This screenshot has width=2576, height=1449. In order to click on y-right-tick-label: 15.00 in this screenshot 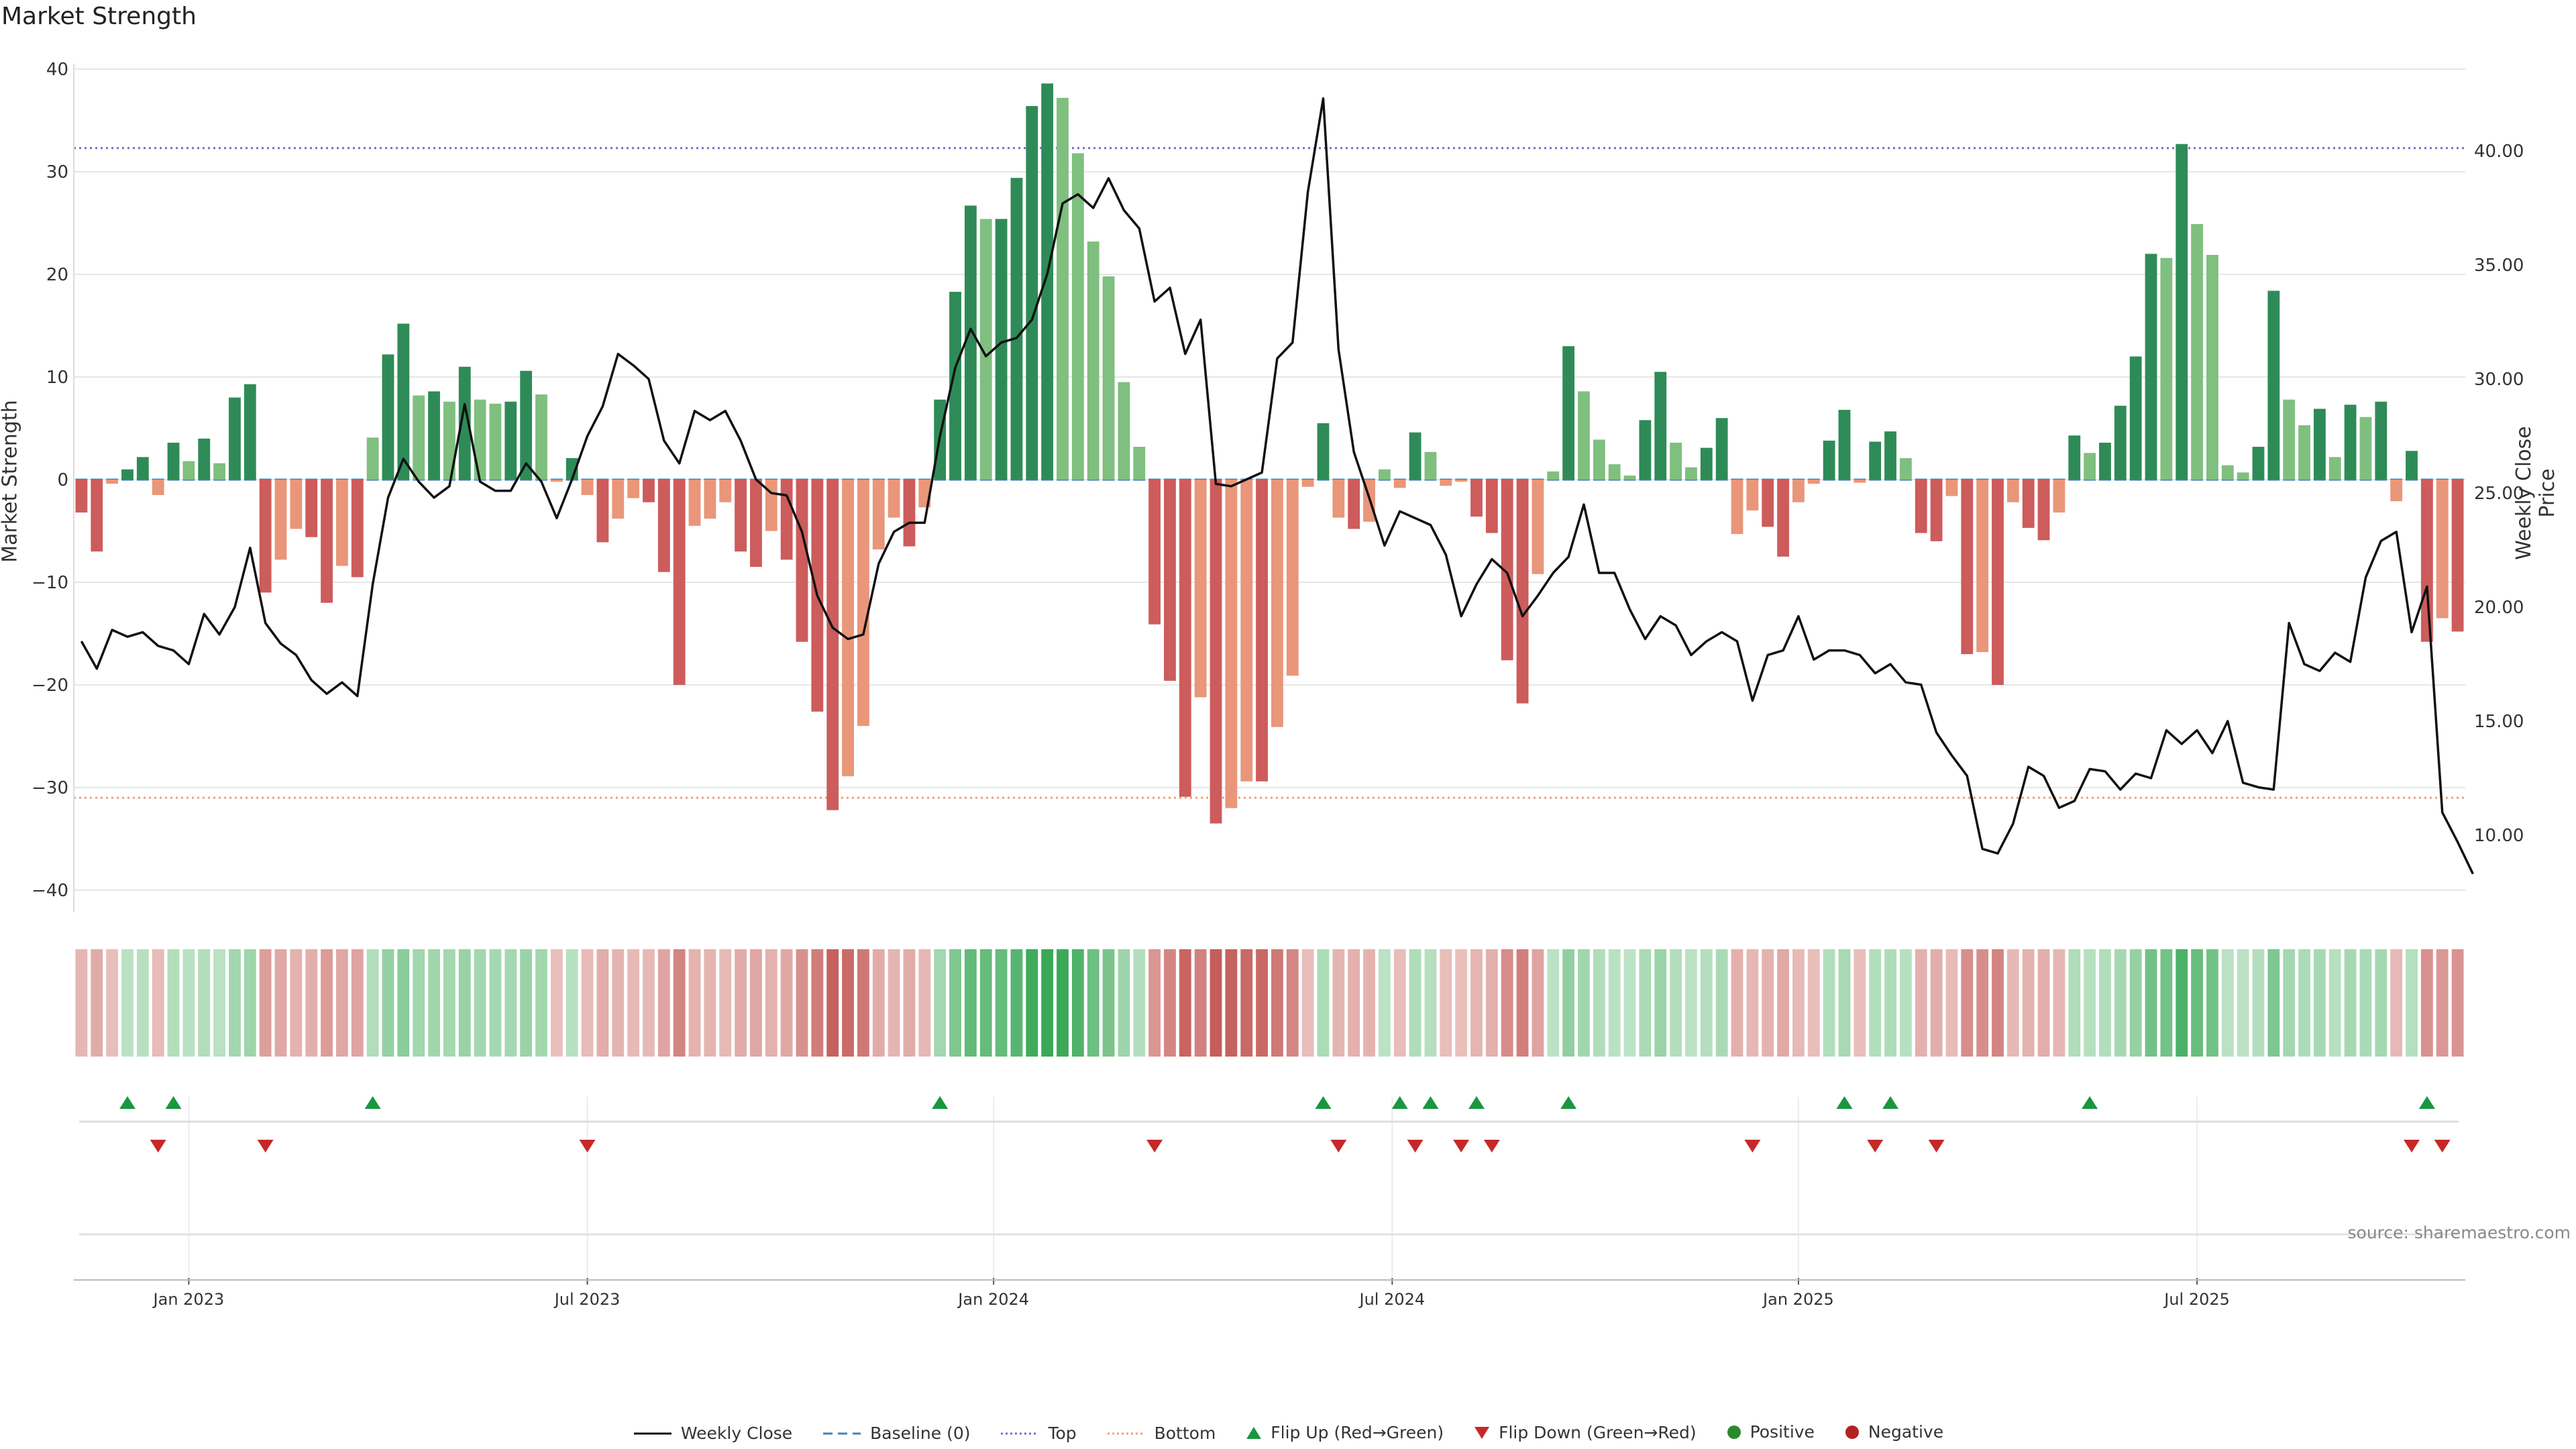, I will do `click(2499, 722)`.